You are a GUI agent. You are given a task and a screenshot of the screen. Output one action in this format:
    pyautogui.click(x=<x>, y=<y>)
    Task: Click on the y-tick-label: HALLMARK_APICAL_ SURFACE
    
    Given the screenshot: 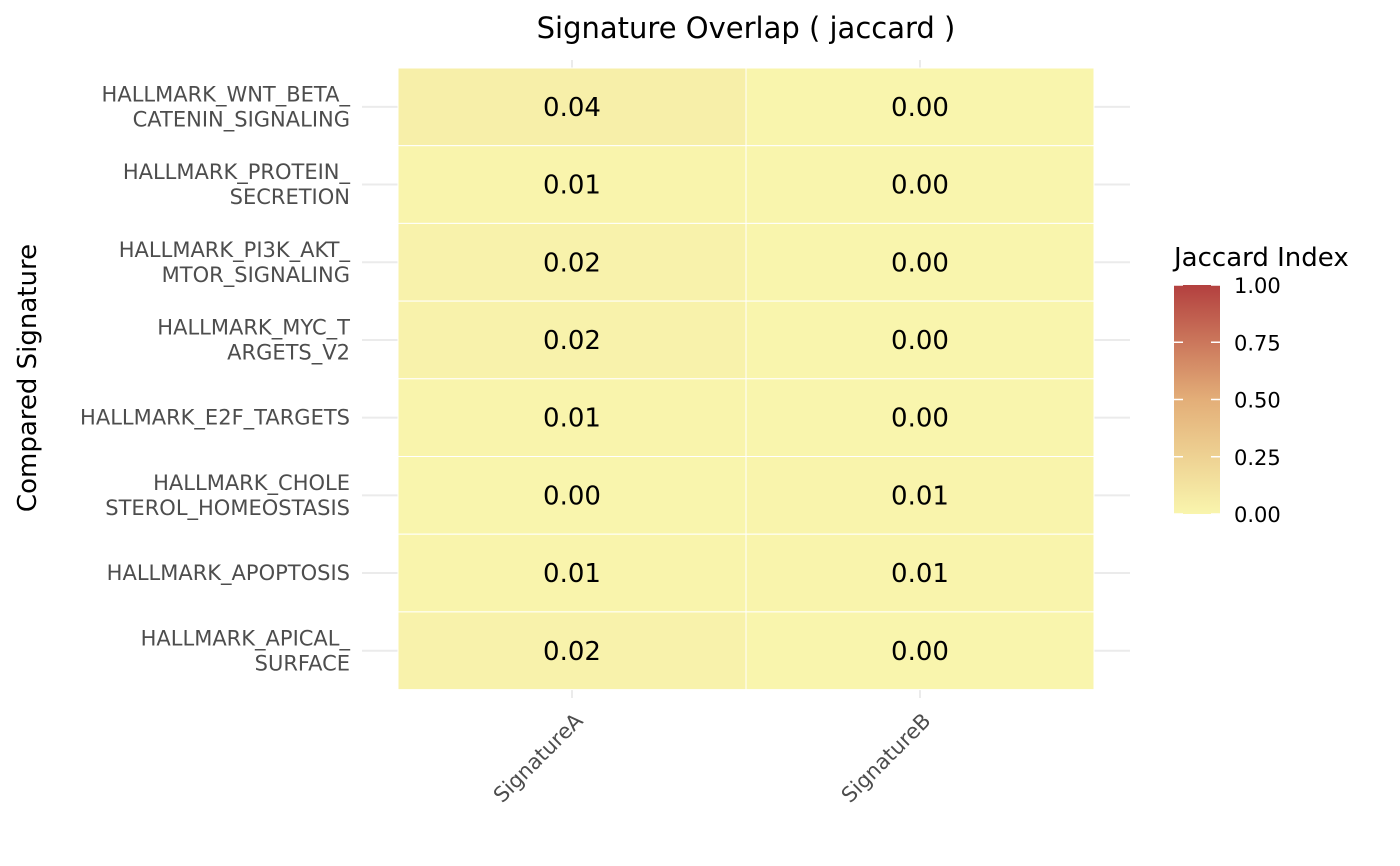 What is the action you would take?
    pyautogui.click(x=246, y=650)
    